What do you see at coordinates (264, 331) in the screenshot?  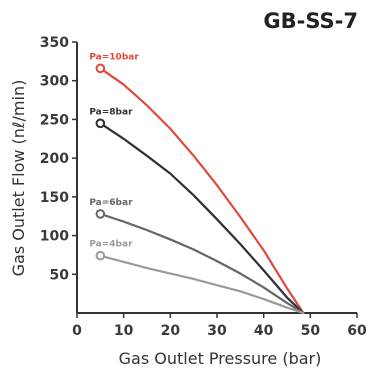 I see `x-tick-label: 40` at bounding box center [264, 331].